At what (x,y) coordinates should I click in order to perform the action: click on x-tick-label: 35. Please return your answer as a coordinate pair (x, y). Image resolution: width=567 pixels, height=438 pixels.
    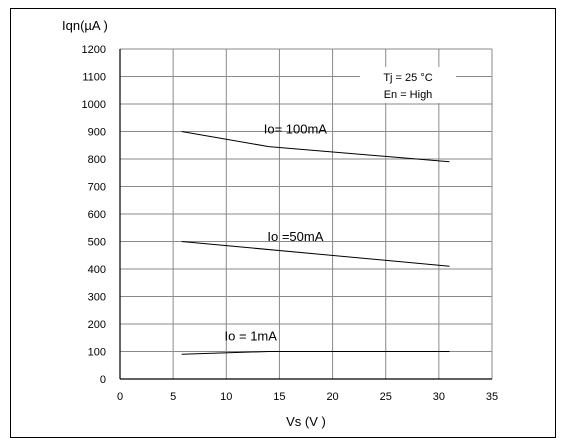
    Looking at the image, I should click on (492, 397).